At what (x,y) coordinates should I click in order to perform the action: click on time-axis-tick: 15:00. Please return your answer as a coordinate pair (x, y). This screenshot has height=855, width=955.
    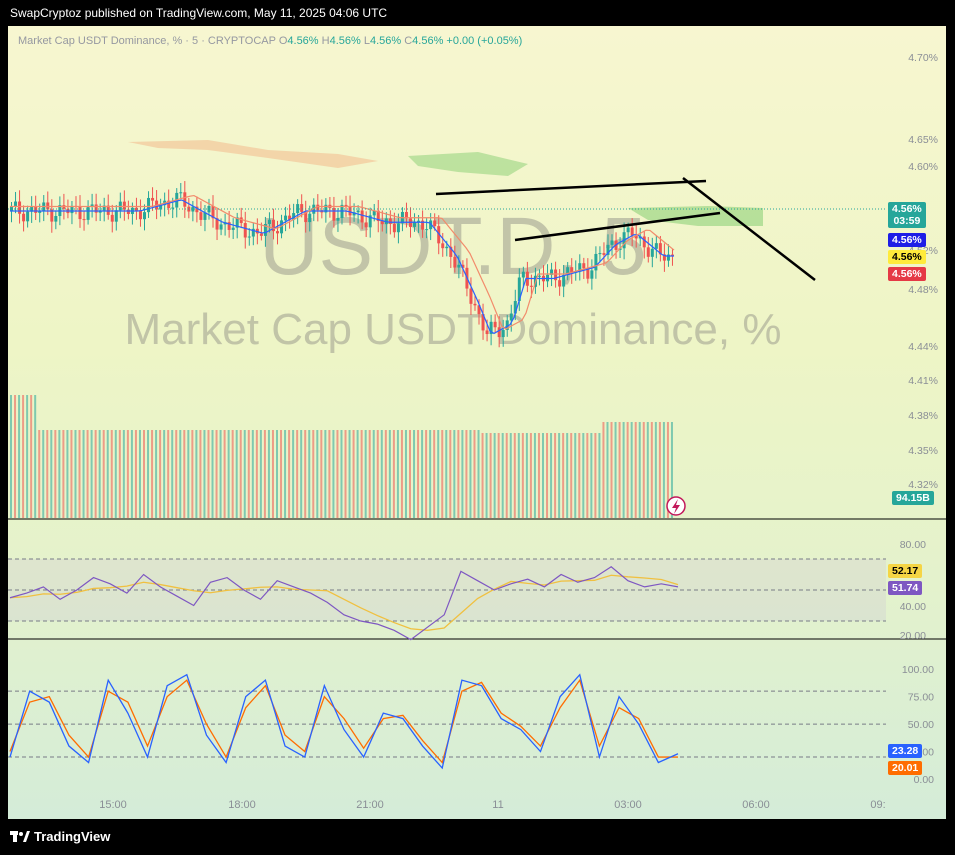
    Looking at the image, I should click on (113, 805).